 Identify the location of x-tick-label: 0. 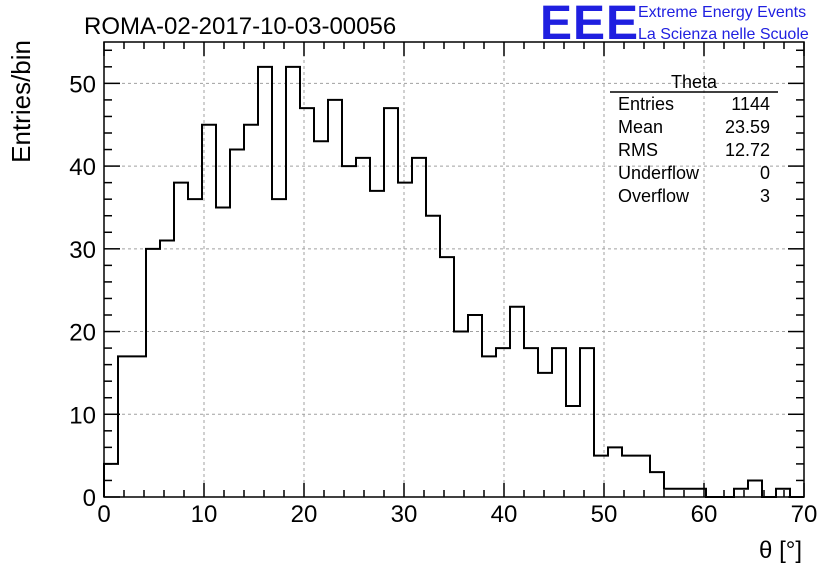
(103, 514).